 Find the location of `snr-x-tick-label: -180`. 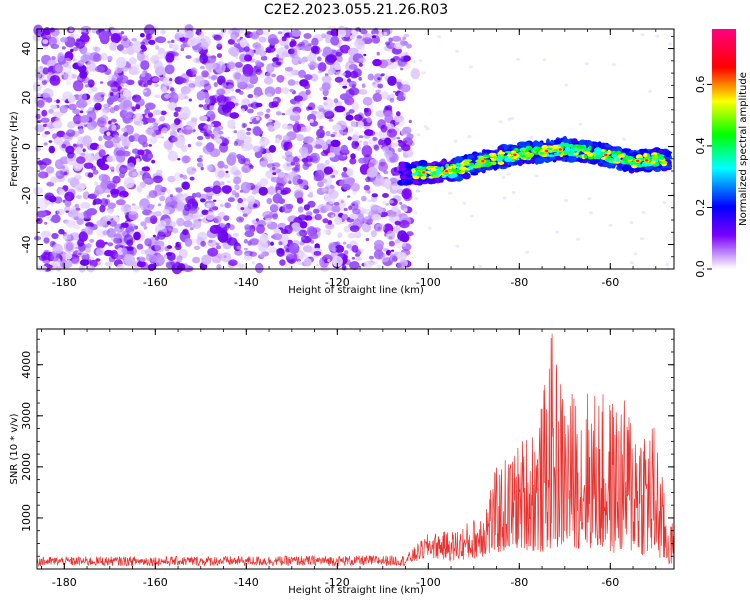

snr-x-tick-label: -180 is located at coordinates (64, 582).